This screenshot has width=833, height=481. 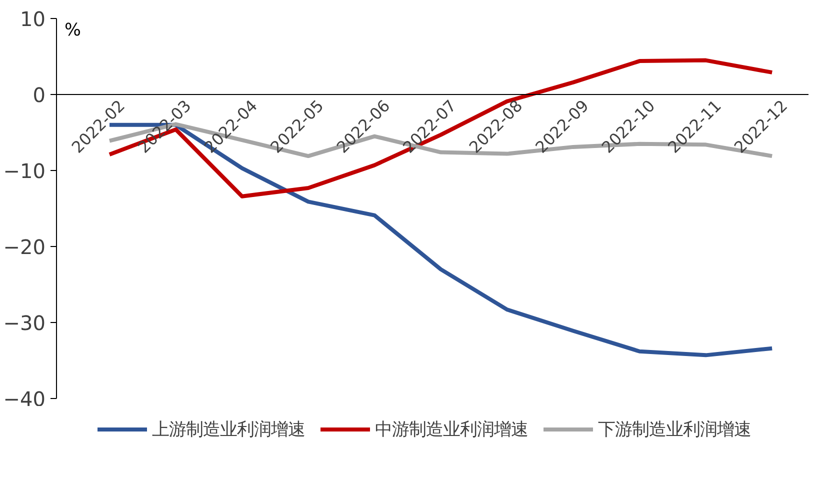 What do you see at coordinates (24, 247) in the screenshot?
I see `y-tick-label: −20` at bounding box center [24, 247].